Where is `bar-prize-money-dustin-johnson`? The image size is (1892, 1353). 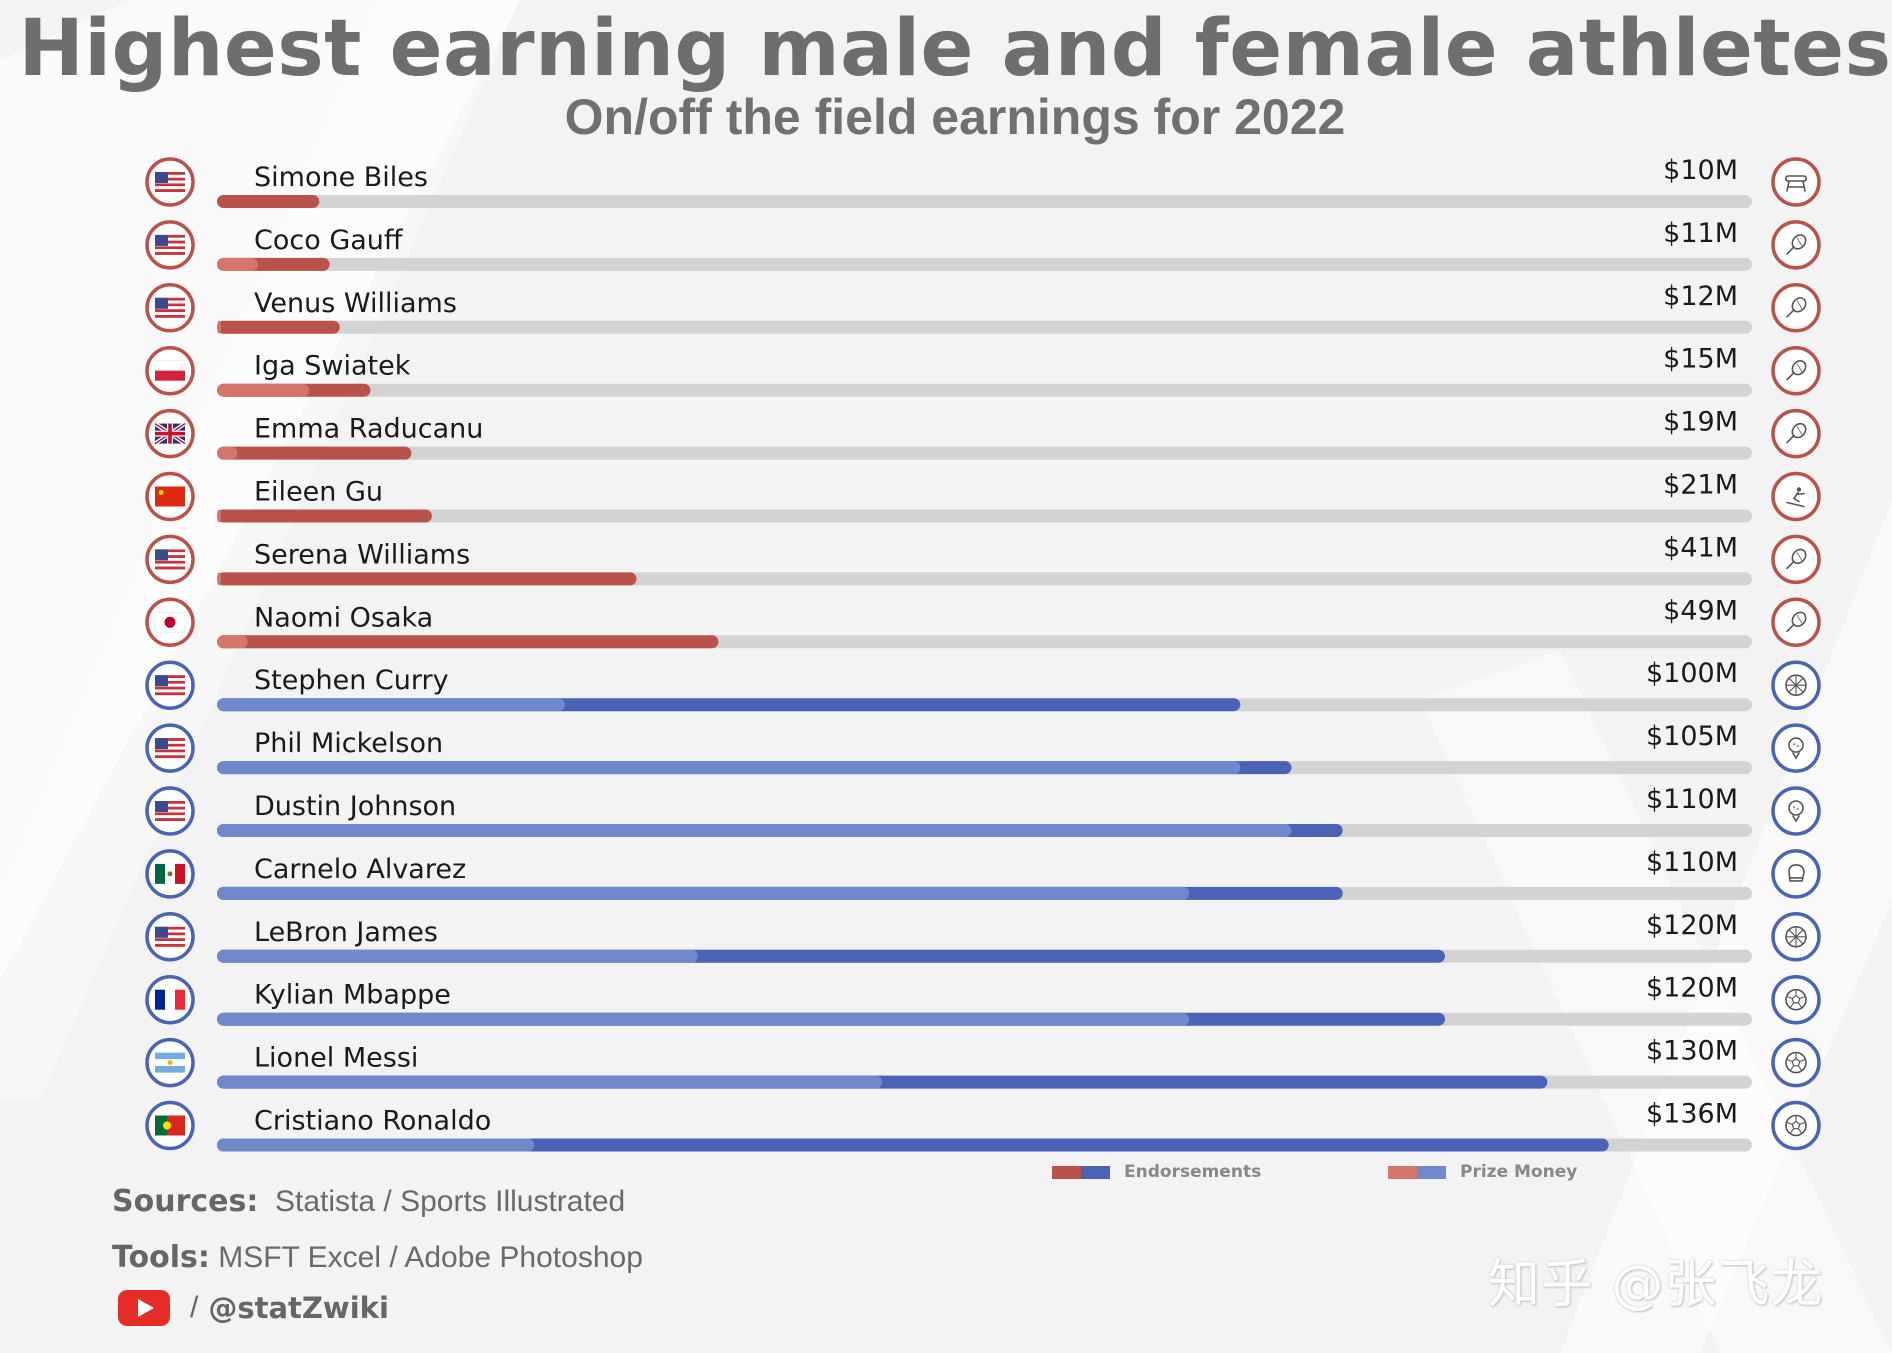
bar-prize-money-dustin-johnson is located at coordinates (754, 830).